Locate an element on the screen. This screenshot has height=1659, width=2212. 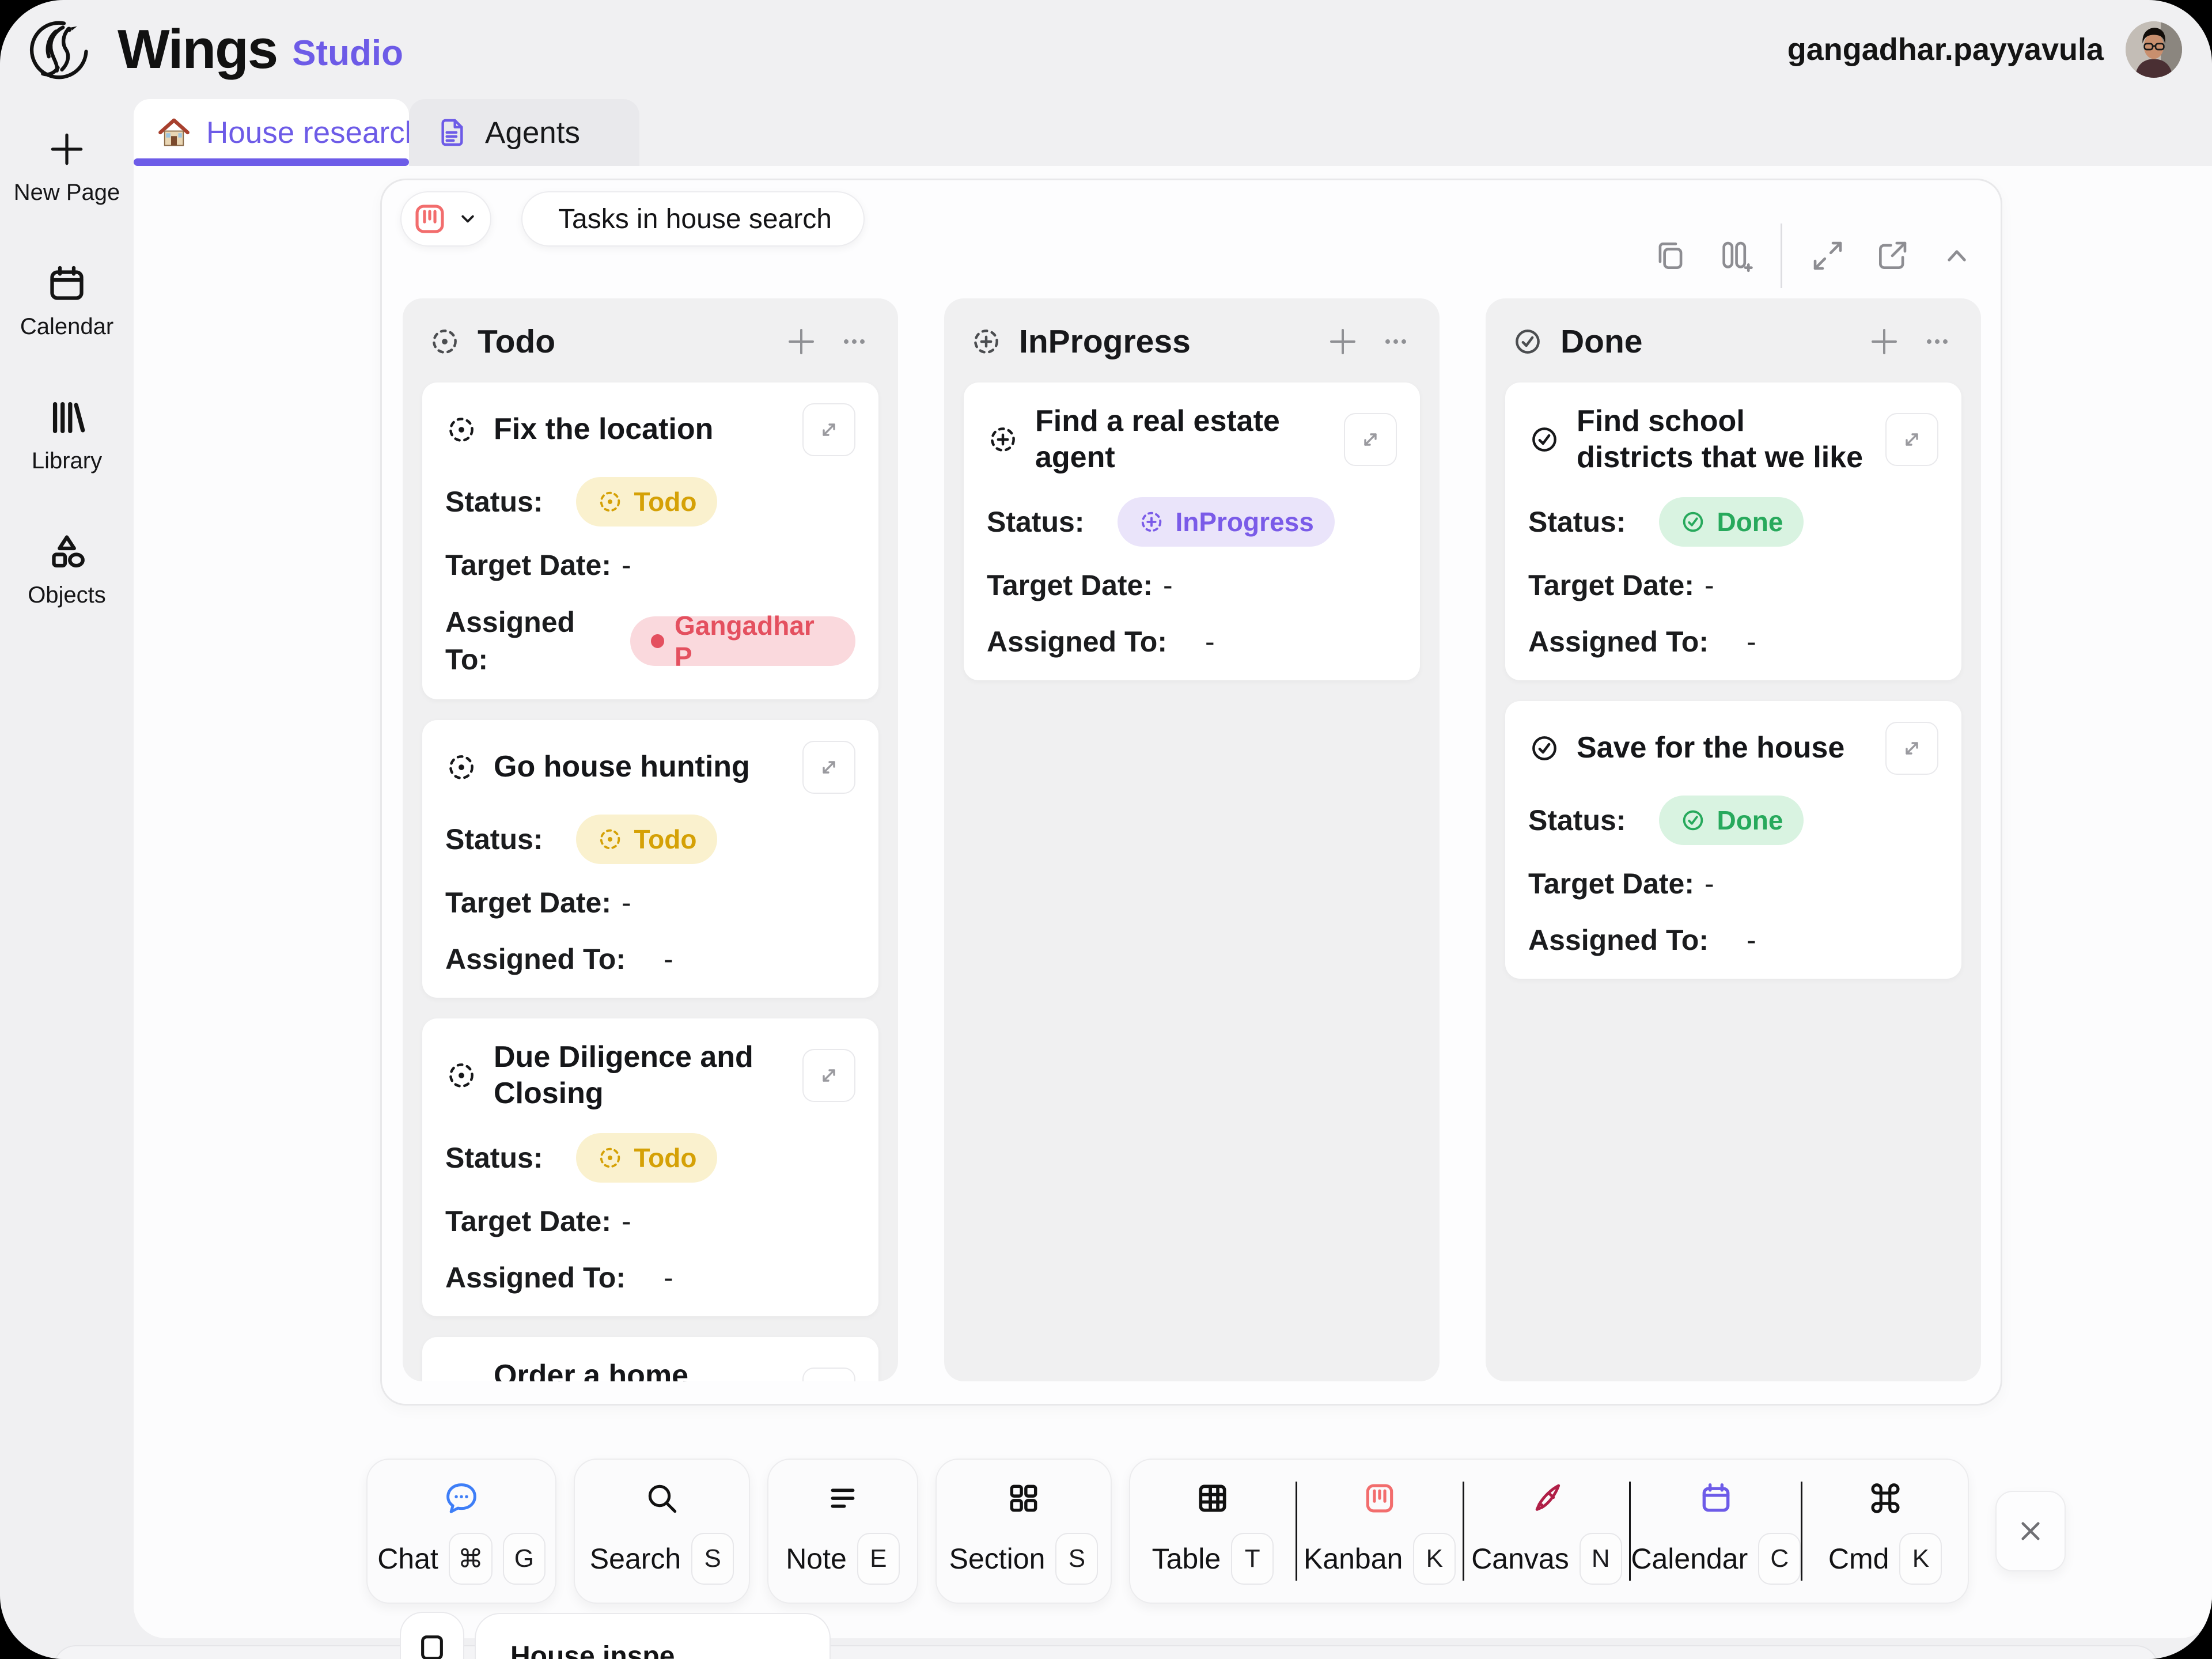
calendar-icon is located at coordinates (66, 283).